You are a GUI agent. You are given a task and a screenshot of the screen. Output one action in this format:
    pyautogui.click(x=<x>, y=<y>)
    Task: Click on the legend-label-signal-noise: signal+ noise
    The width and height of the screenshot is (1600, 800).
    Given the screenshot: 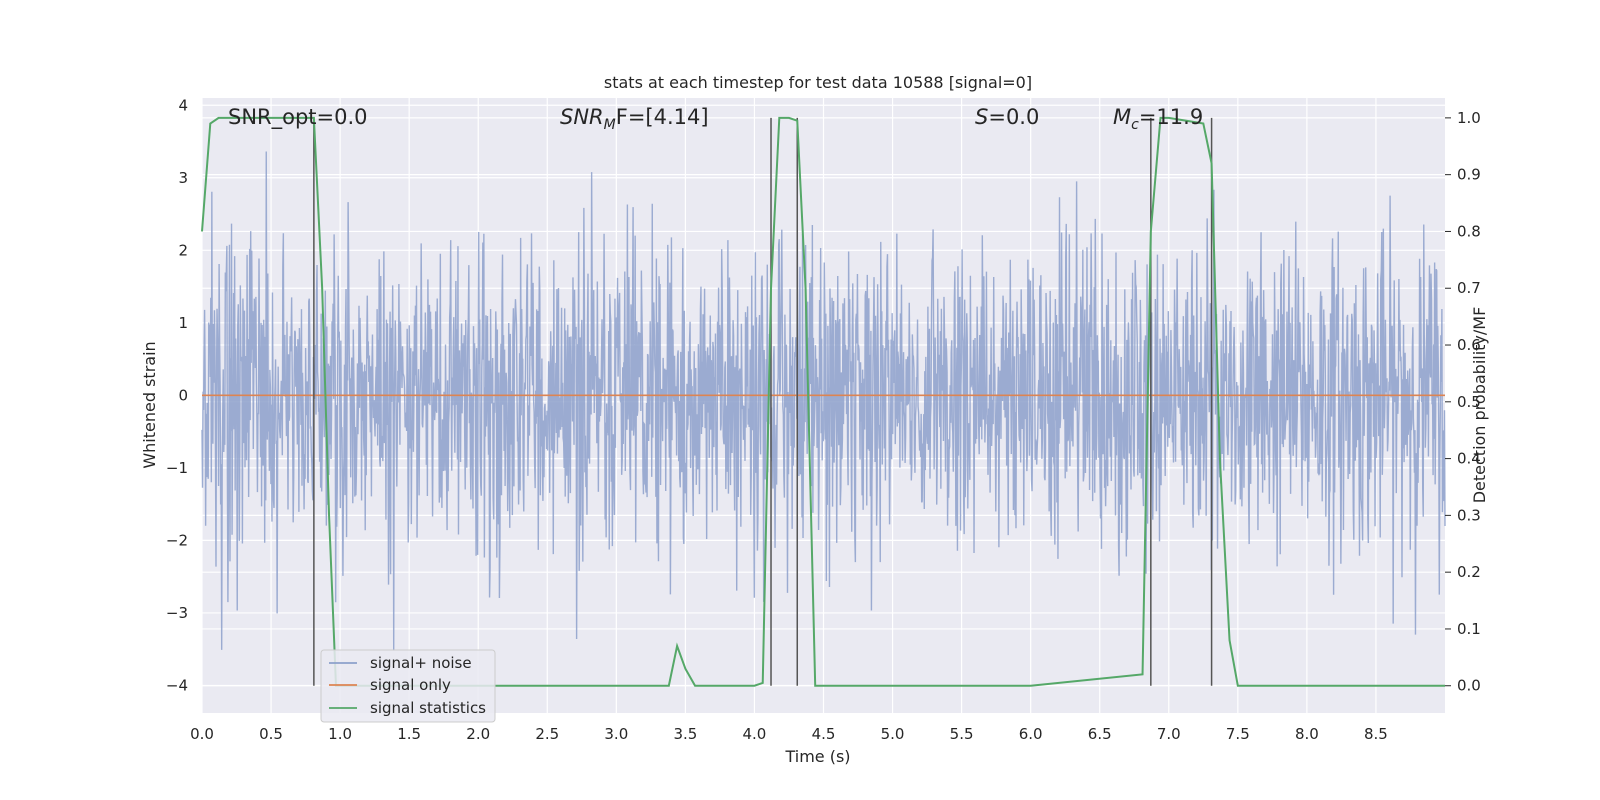 What is the action you would take?
    pyautogui.click(x=421, y=663)
    